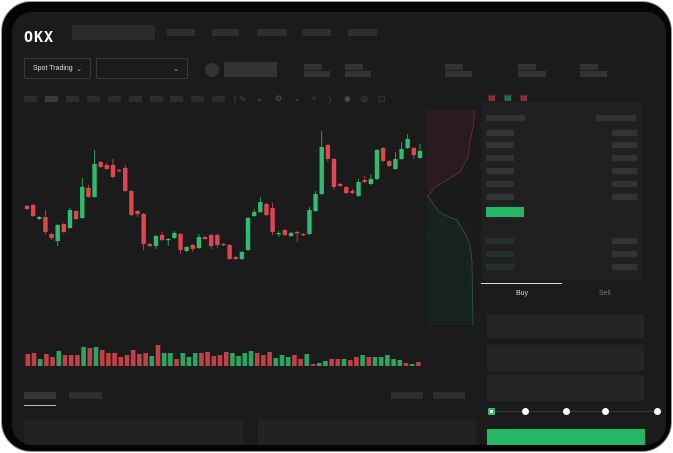  What do you see at coordinates (57, 68) in the screenshot?
I see `market-type-dropdown: Spot Trading ⌄` at bounding box center [57, 68].